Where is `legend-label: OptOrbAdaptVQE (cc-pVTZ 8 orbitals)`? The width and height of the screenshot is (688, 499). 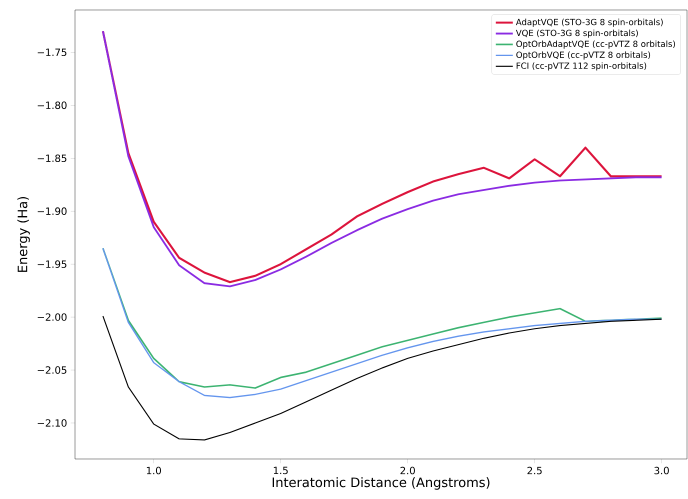
legend-label: OptOrbAdaptVQE (cc-pVTZ 8 orbitals) is located at coordinates (595, 44).